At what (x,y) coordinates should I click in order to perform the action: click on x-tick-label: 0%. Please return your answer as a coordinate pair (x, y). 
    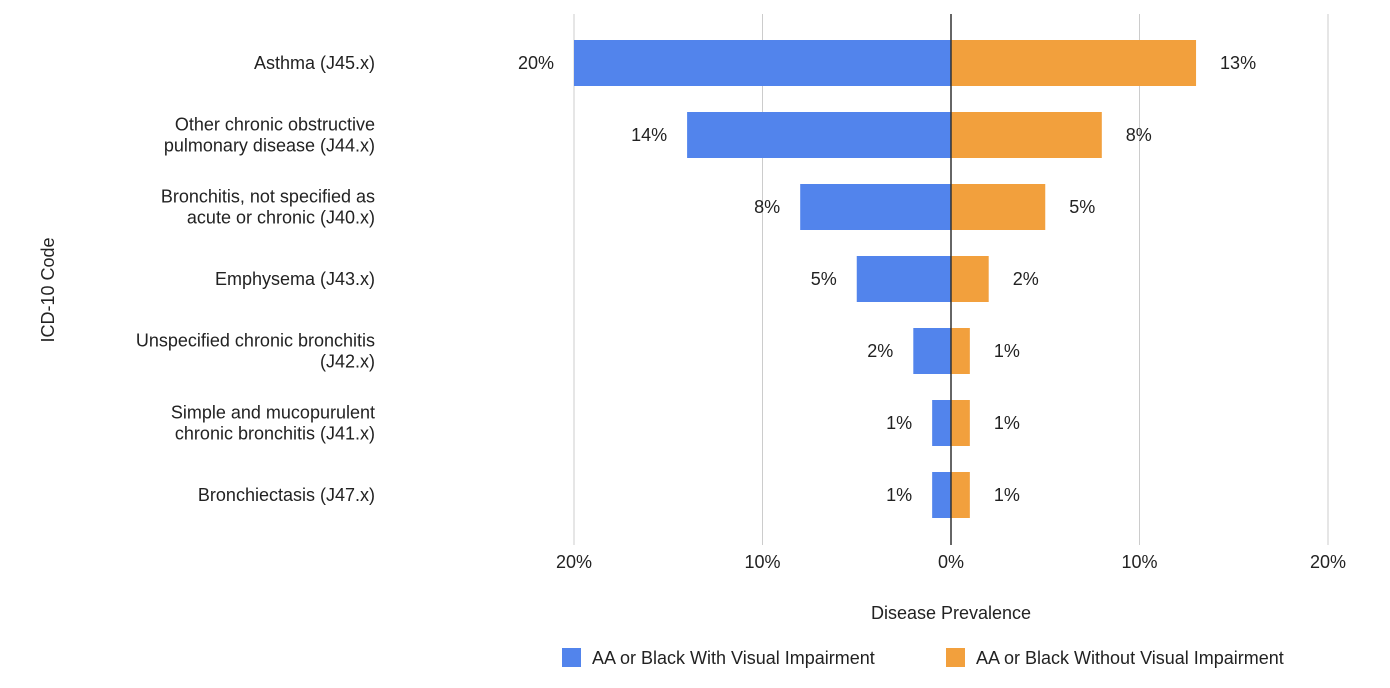
    Looking at the image, I should click on (951, 562).